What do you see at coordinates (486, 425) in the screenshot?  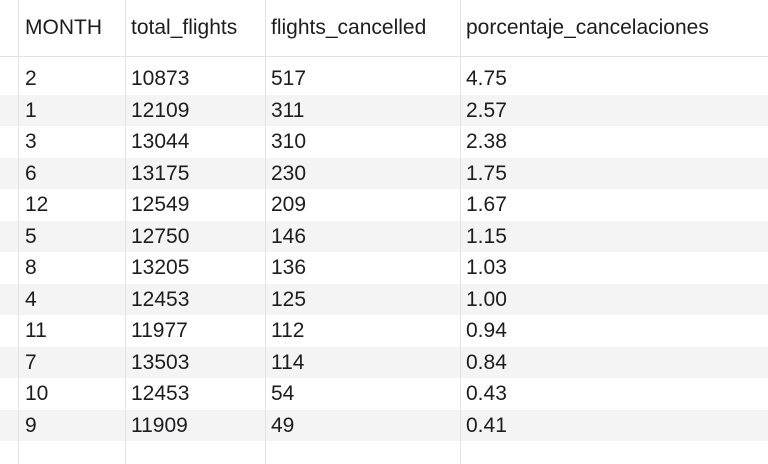 I see `porcentaje-cell: 0.41` at bounding box center [486, 425].